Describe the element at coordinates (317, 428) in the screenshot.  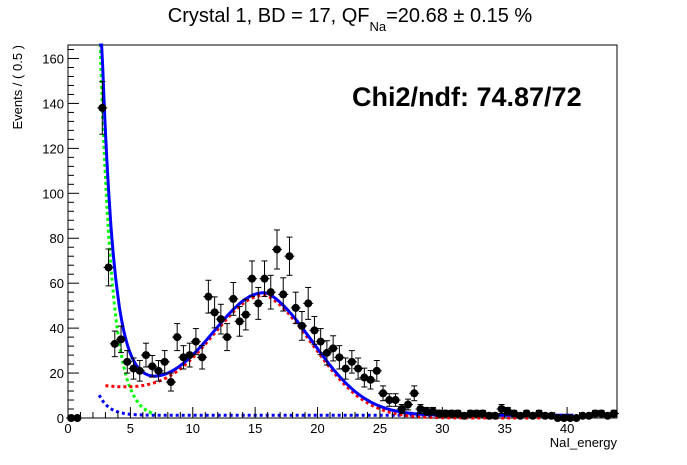
I see `x-tick-label: 20` at that location.